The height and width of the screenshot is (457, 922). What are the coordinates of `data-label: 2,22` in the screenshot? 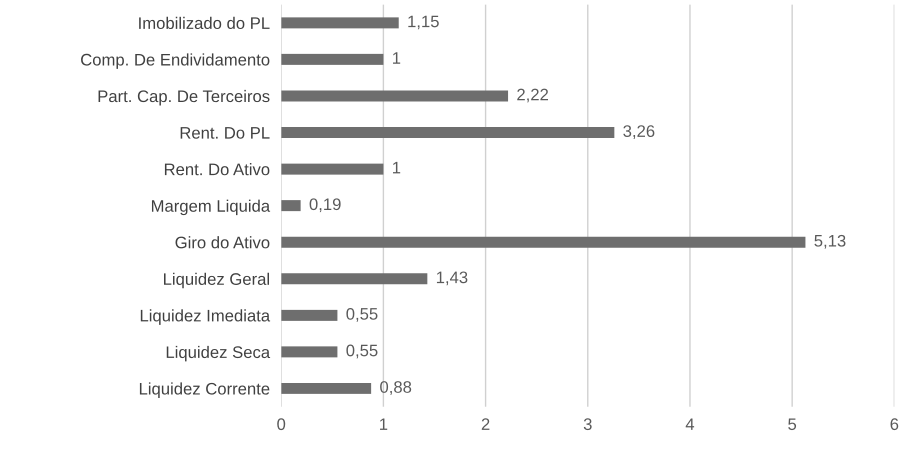 It's located at (532, 95).